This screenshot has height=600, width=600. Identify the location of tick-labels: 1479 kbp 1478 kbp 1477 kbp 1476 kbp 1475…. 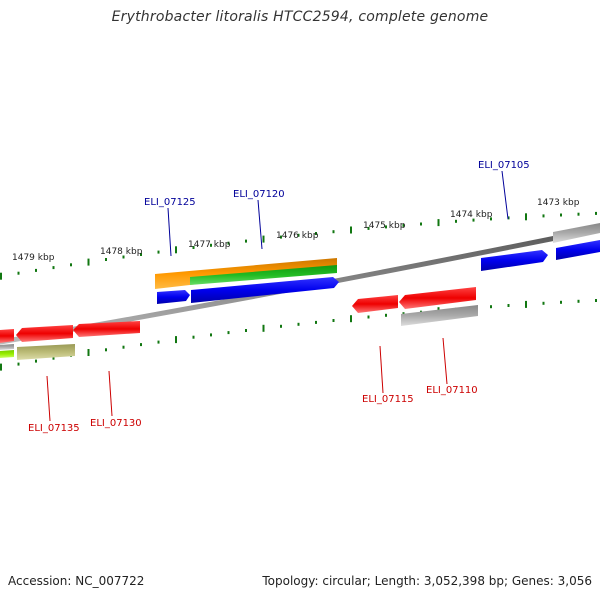
(296, 230).